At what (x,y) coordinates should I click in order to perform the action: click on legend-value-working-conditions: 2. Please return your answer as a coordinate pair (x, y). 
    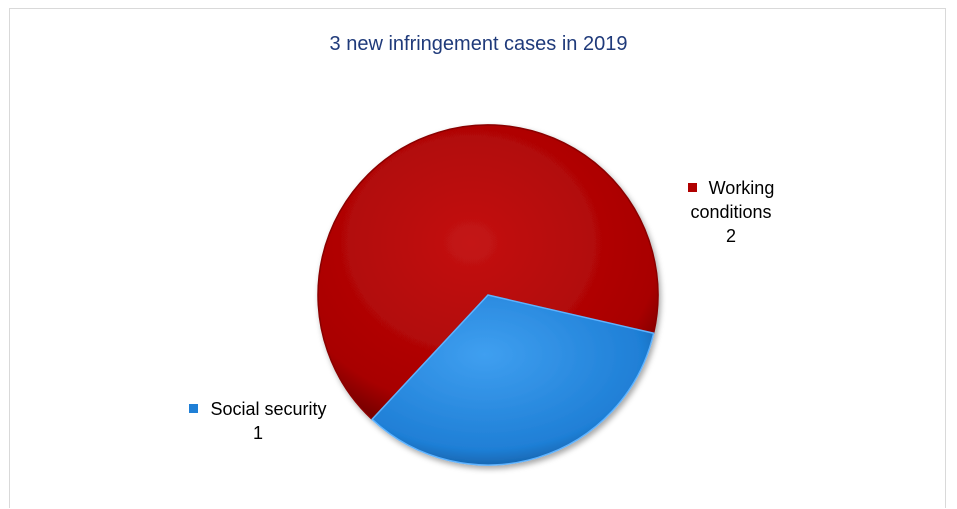
    Looking at the image, I should click on (730, 236).